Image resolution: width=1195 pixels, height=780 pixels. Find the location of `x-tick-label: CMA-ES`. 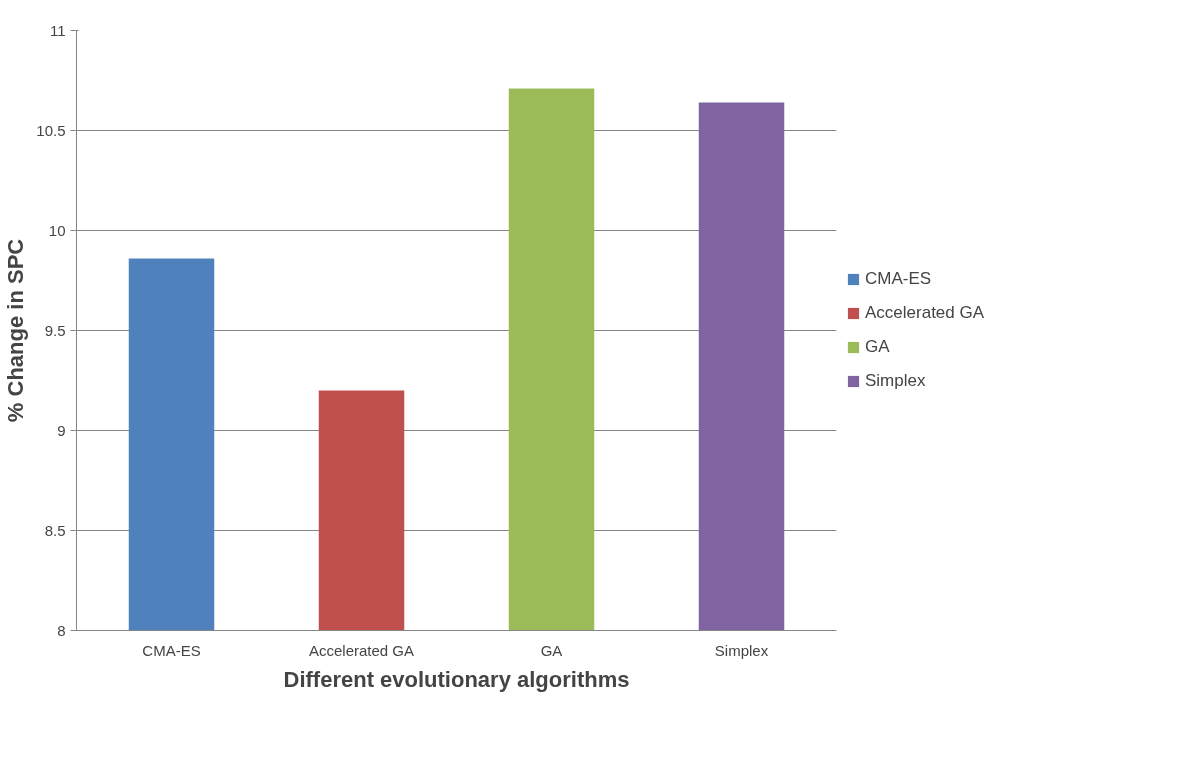

x-tick-label: CMA-ES is located at coordinates (171, 650).